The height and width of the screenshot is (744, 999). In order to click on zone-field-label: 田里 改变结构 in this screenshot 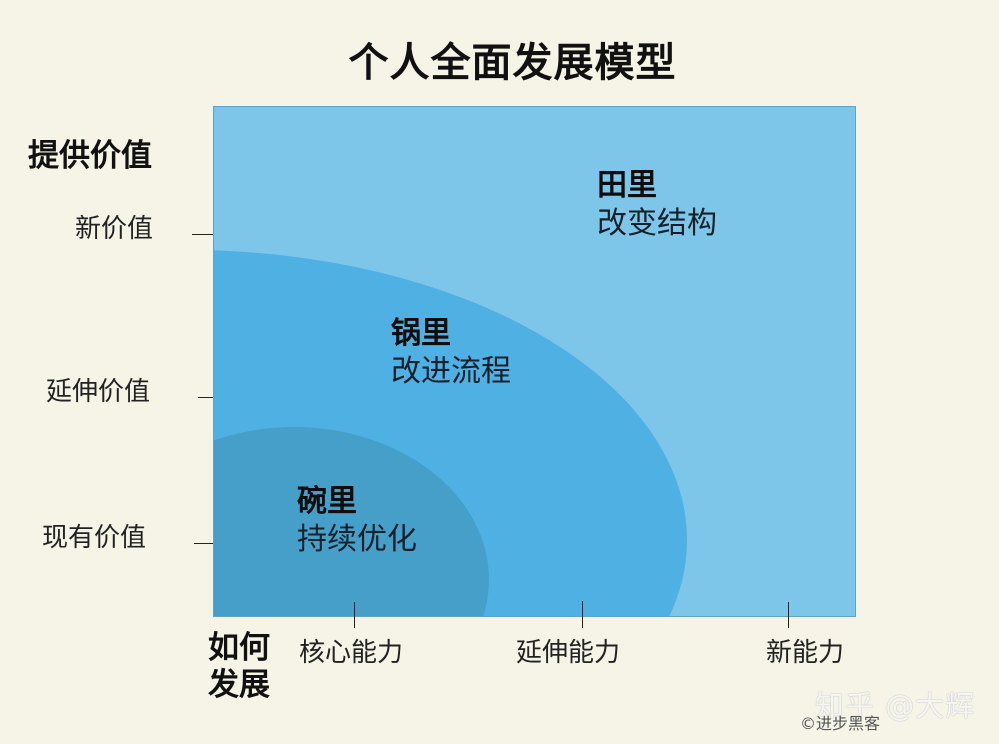, I will do `click(657, 204)`.